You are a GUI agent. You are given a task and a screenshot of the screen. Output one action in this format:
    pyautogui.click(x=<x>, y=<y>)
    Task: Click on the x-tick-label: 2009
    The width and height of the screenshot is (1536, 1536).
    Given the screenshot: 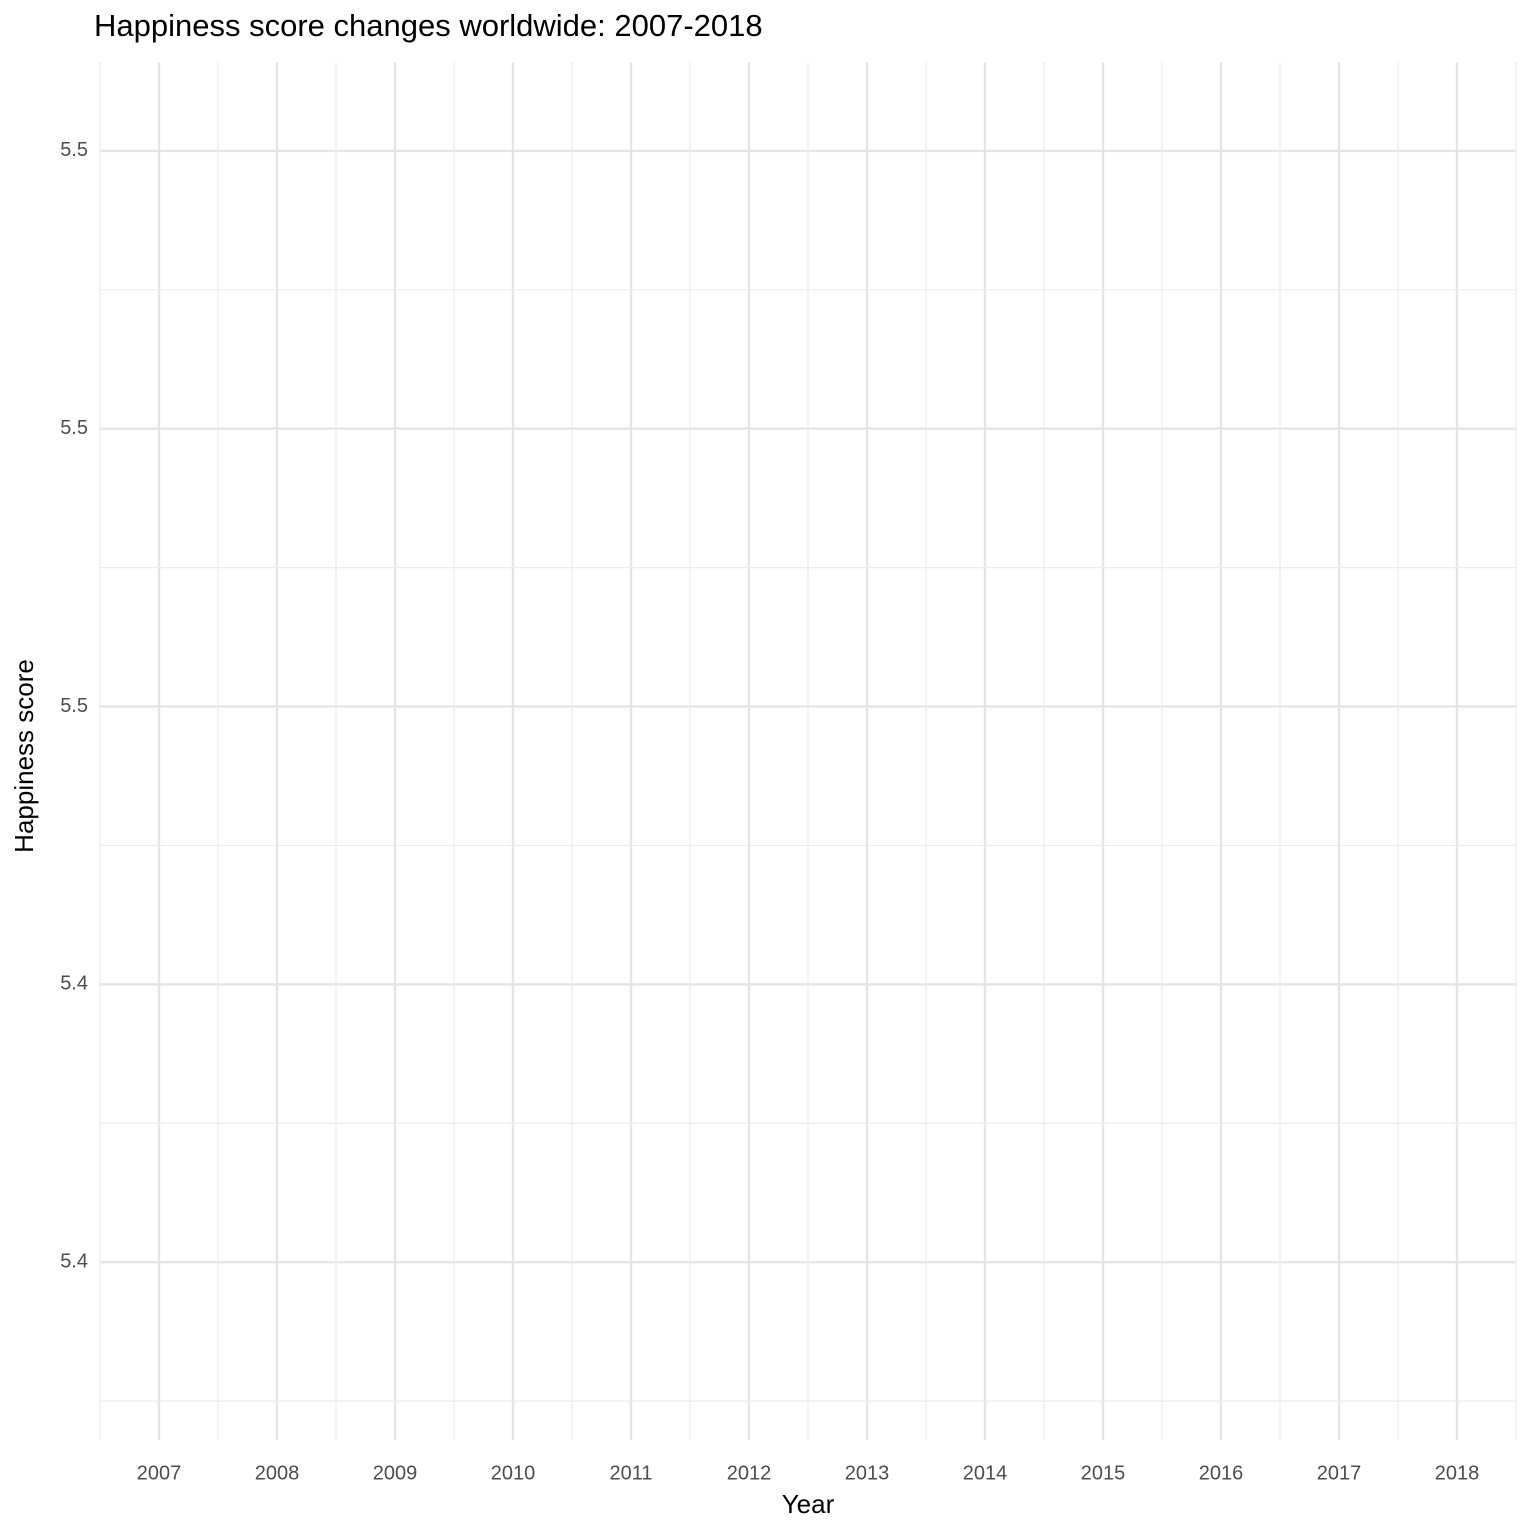 What is the action you would take?
    pyautogui.click(x=395, y=1473)
    